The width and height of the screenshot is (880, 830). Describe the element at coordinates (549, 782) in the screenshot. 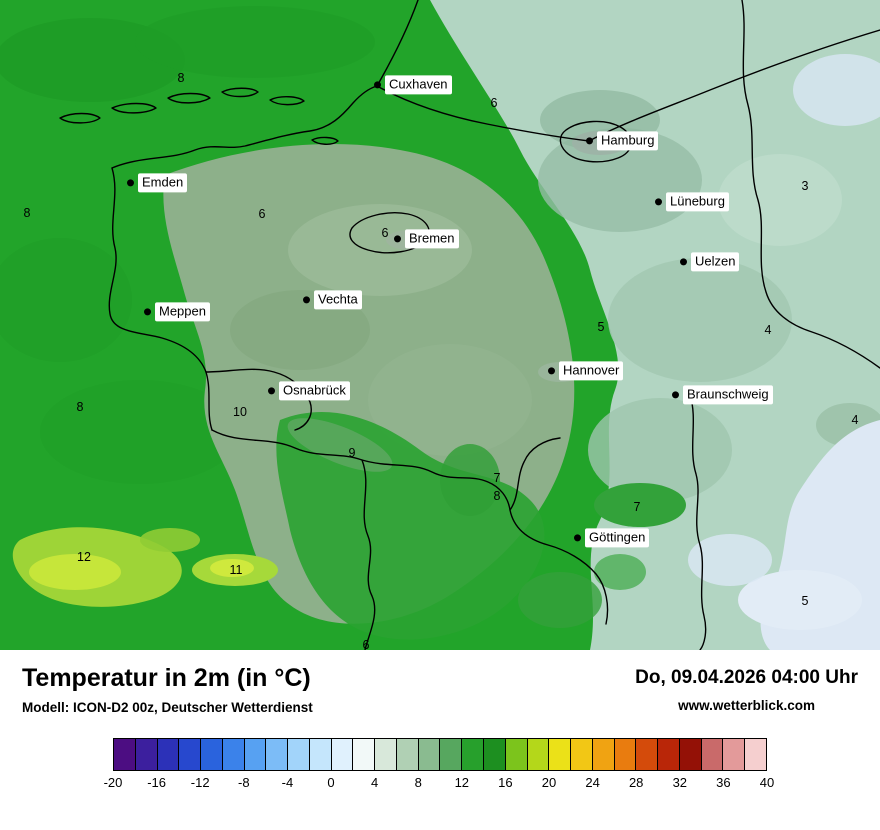

I see `colorbar-tick-label: 20` at that location.